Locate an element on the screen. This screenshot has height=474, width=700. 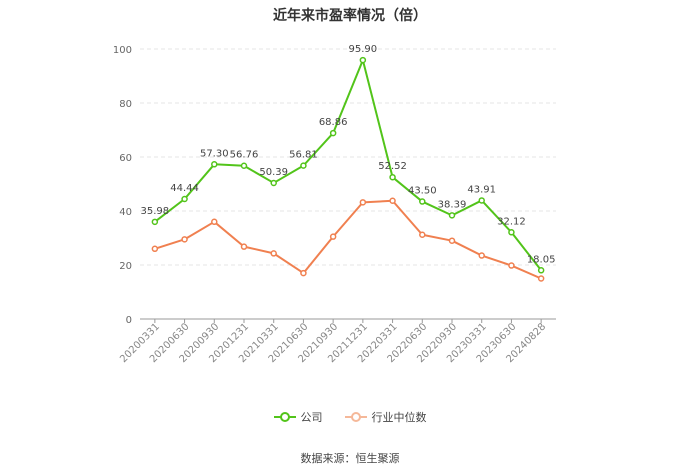
data-label: 35.98 is located at coordinates (155, 211).